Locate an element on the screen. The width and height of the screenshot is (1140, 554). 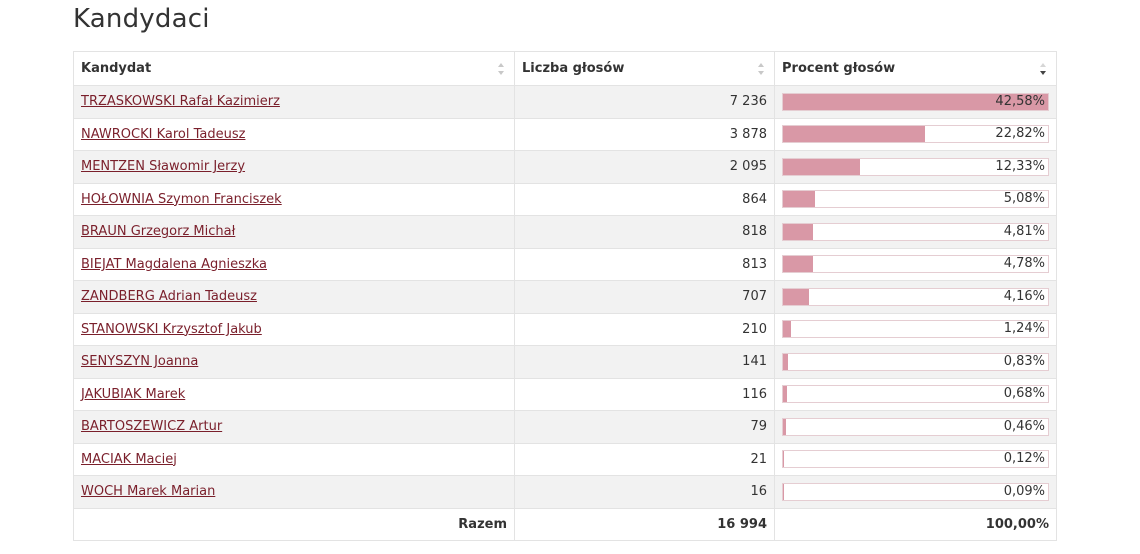
candidate-cell: ZANDBERG Adrian Tadeusz is located at coordinates (294, 297).